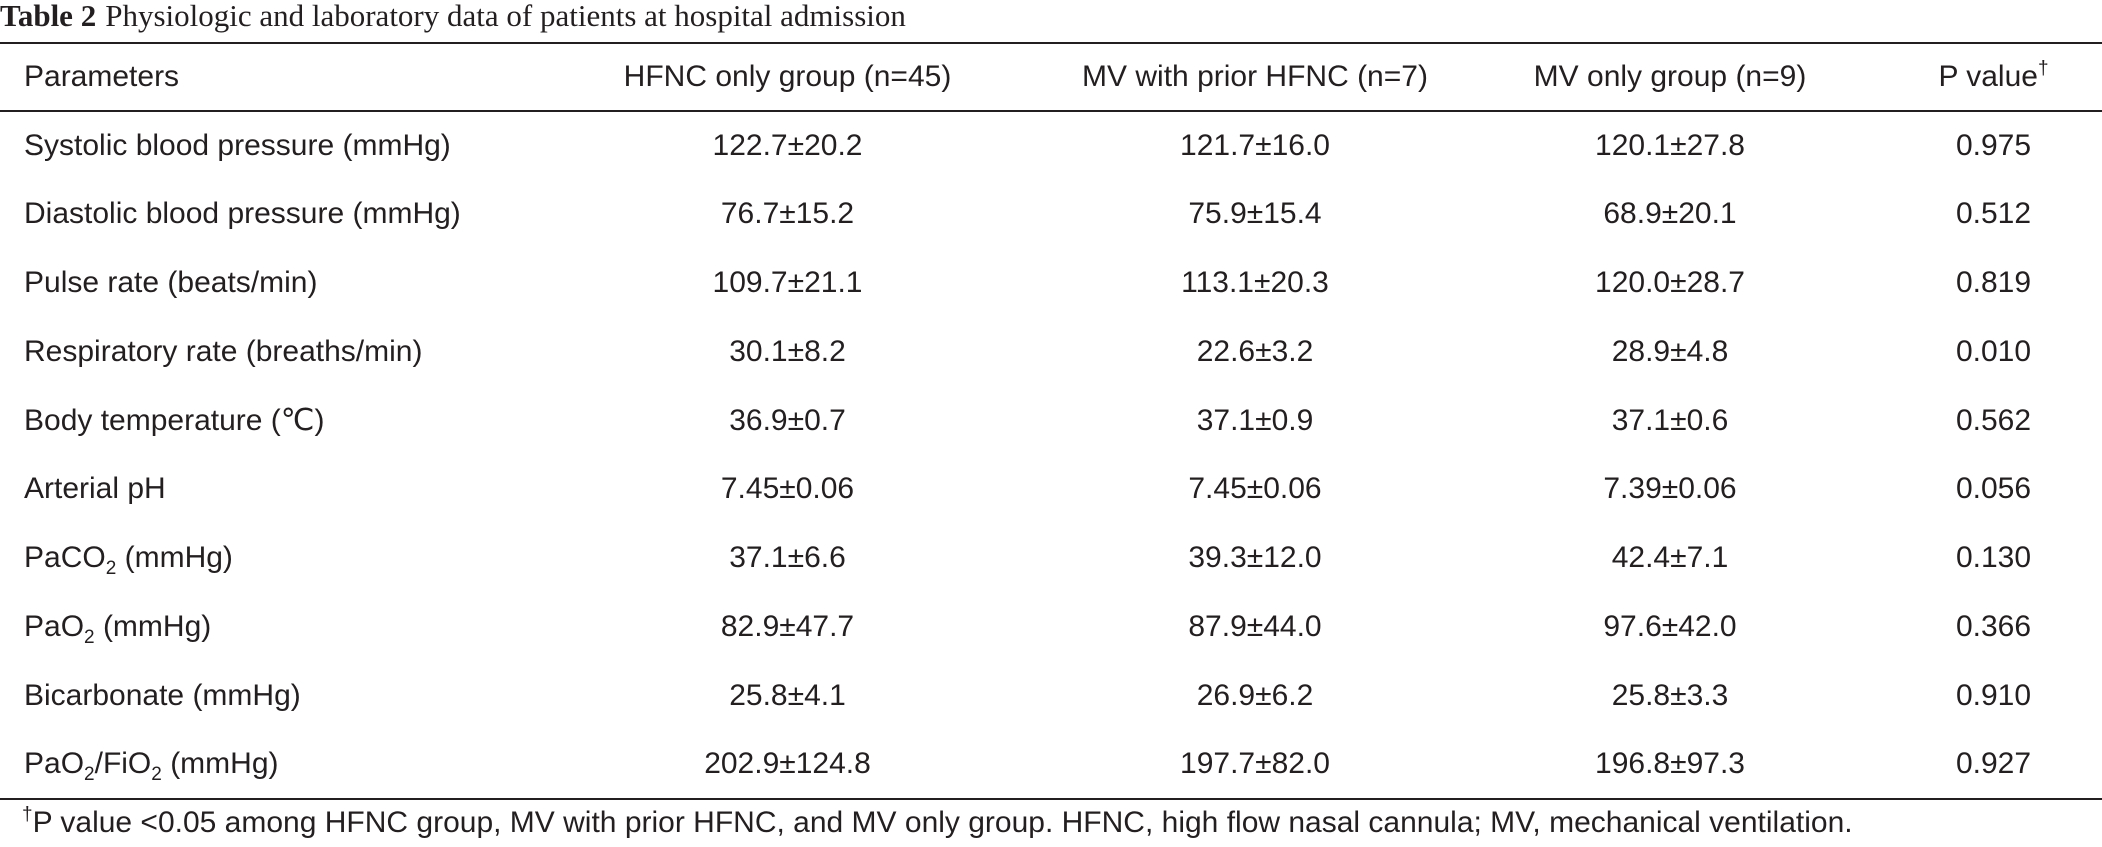 The image size is (2102, 847). I want to click on header-hfnc-only-group: HFNC only group (n=45), so click(787, 76).